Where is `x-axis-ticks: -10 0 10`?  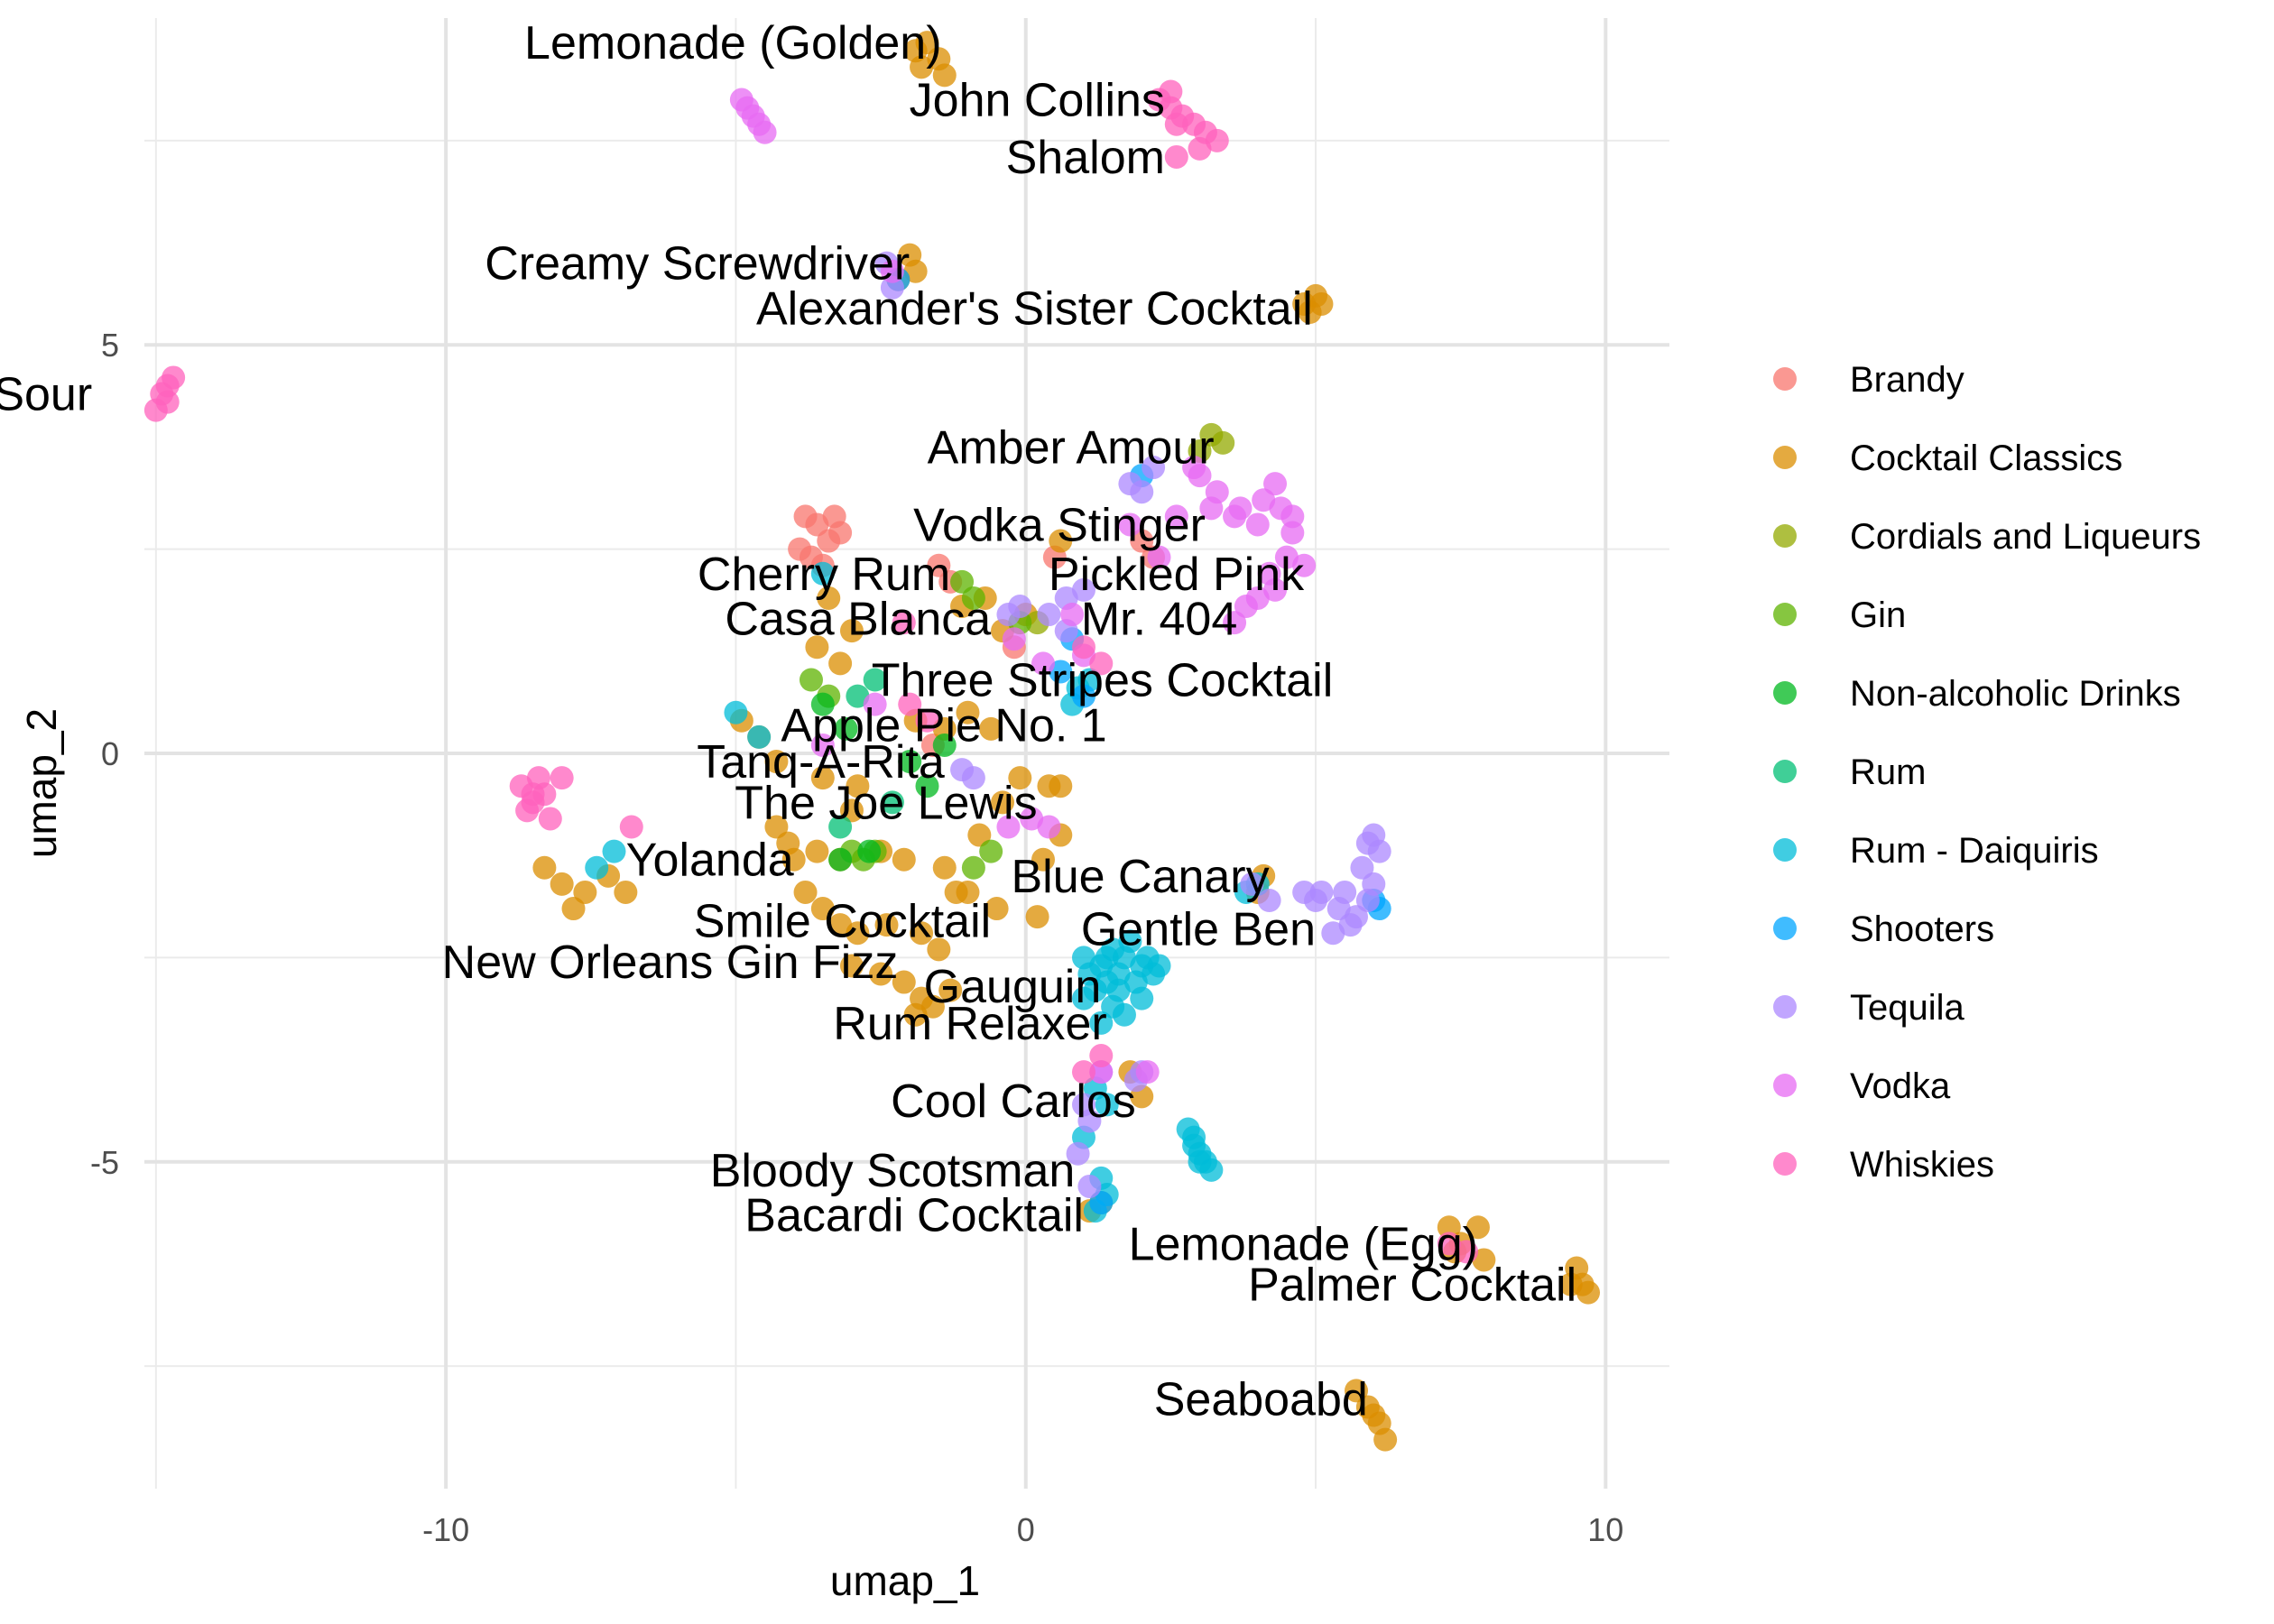 x-axis-ticks: -10 0 10 is located at coordinates (1023, 1530).